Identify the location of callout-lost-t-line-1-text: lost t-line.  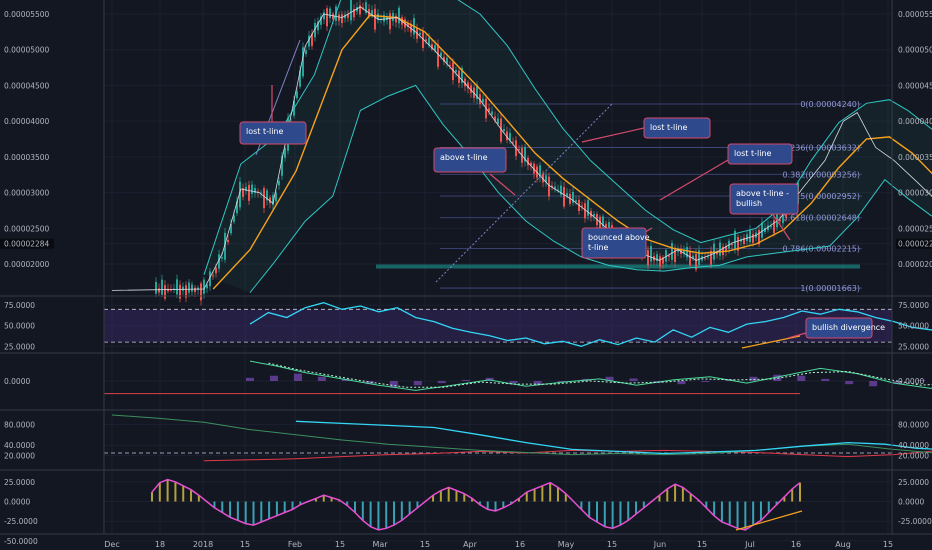
(265, 131).